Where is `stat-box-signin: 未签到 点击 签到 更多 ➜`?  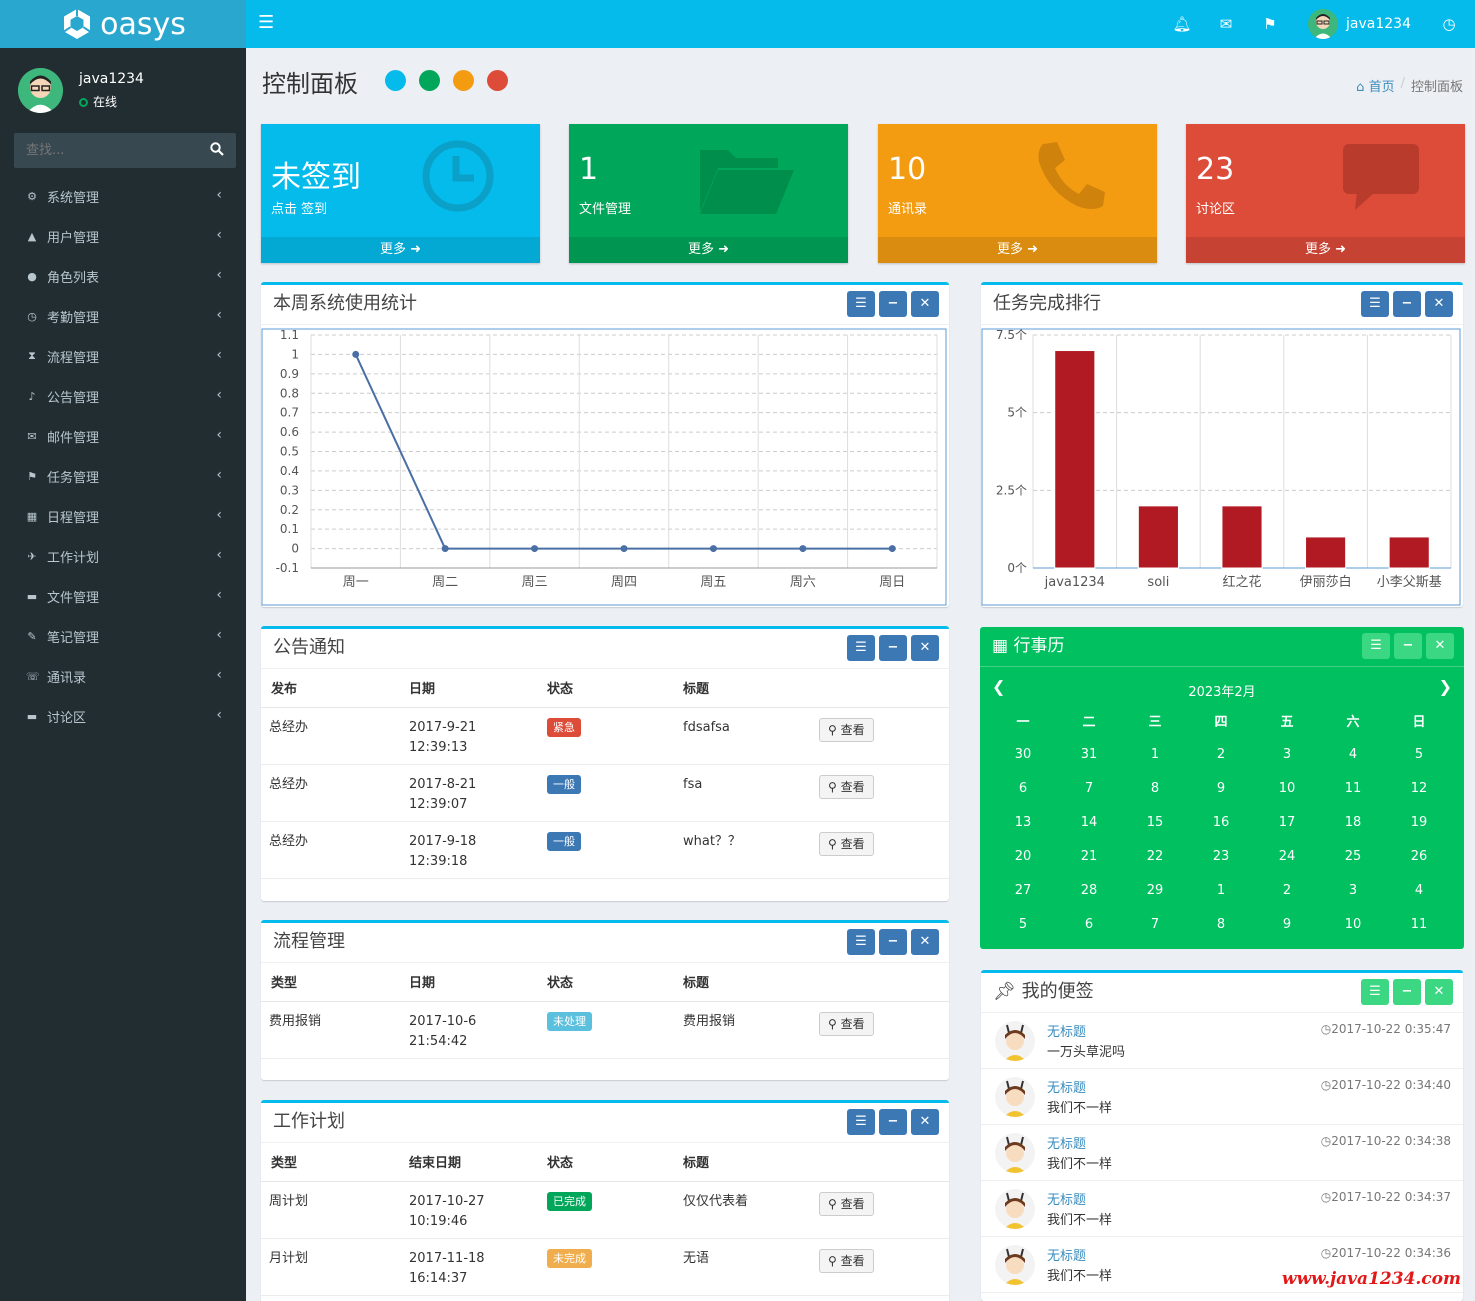 stat-box-signin: 未签到 点击 签到 更多 ➜ is located at coordinates (400, 193).